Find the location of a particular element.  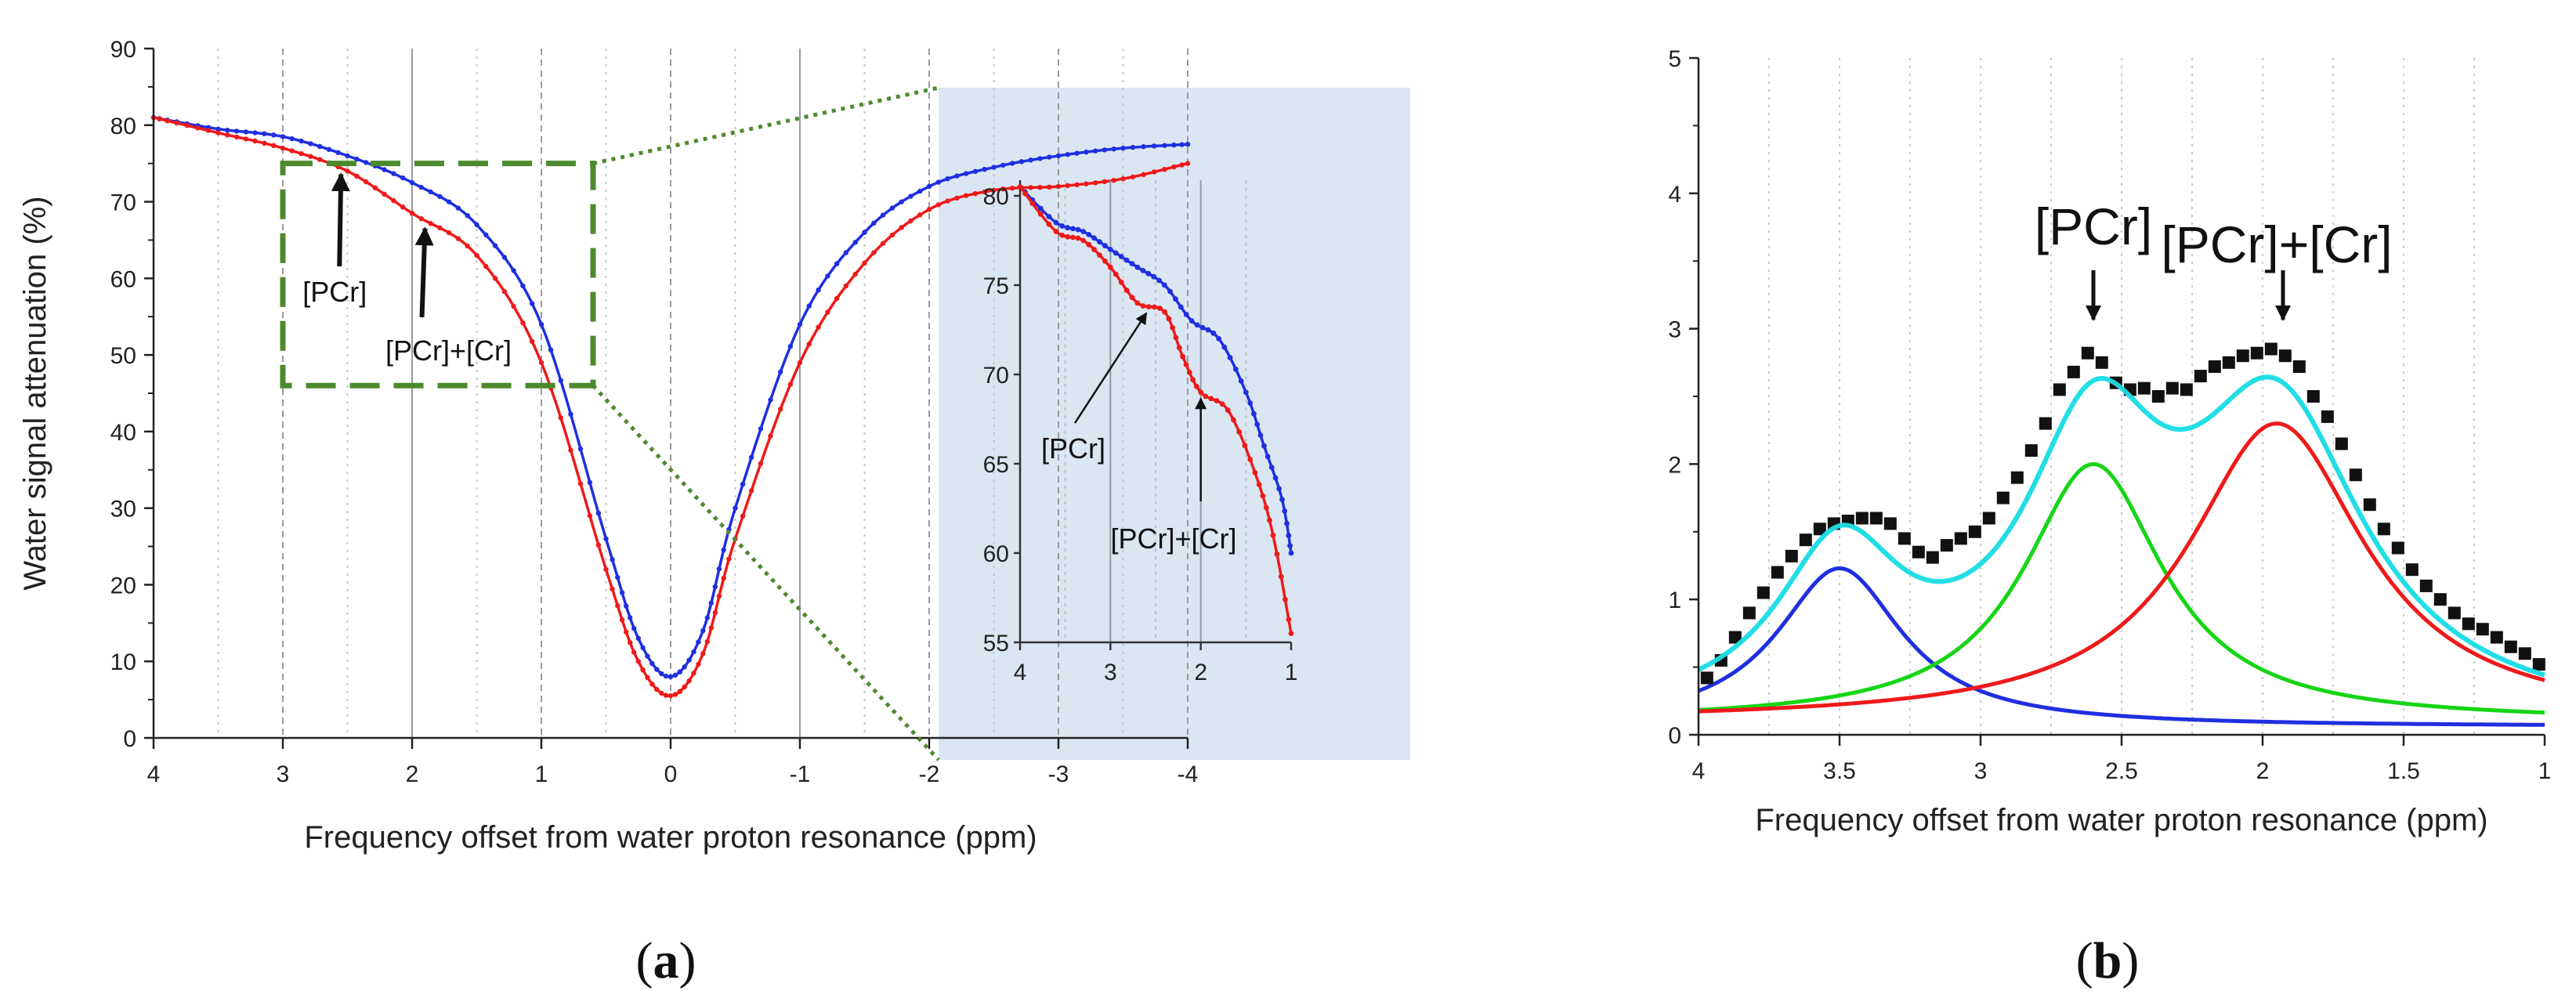

chart-b-y-tick-label: 0 is located at coordinates (1675, 736).